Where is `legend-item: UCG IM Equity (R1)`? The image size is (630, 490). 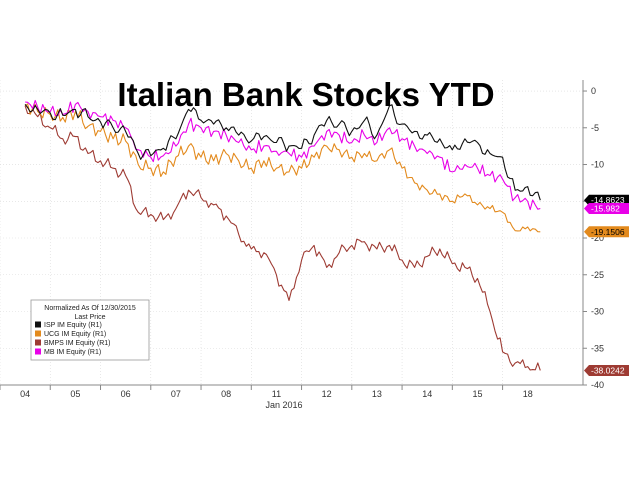
legend-item: UCG IM Equity (R1) is located at coordinates (70, 334).